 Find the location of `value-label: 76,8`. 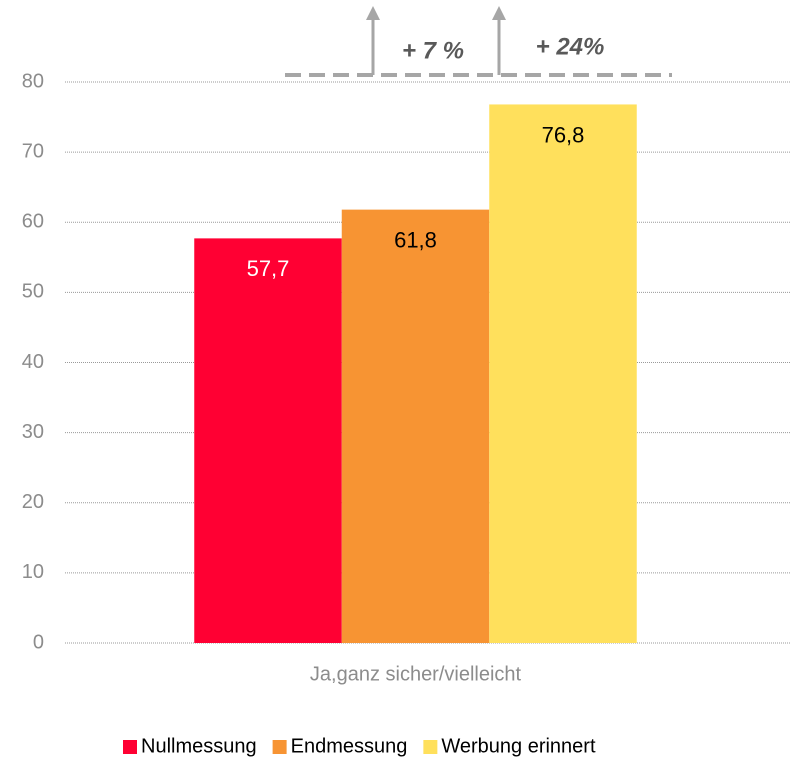

value-label: 76,8 is located at coordinates (563, 134).